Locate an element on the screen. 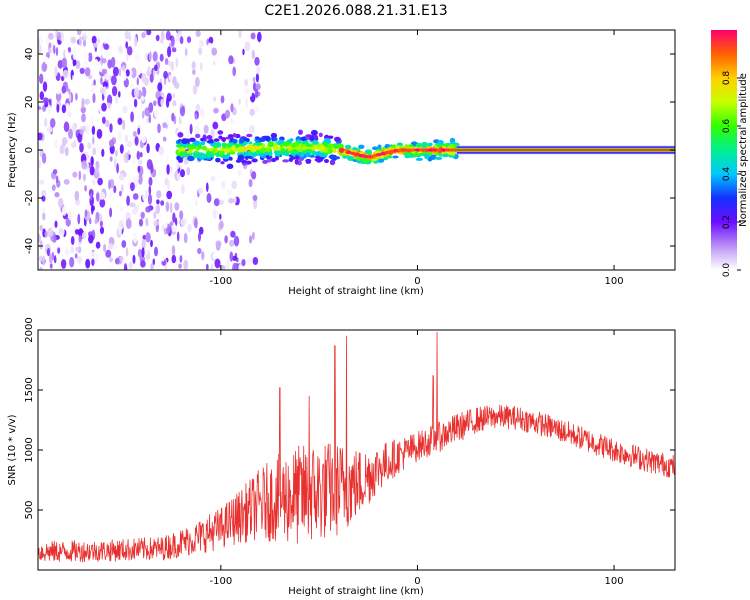  snr-y-tick-label: 2000 is located at coordinates (29, 329).